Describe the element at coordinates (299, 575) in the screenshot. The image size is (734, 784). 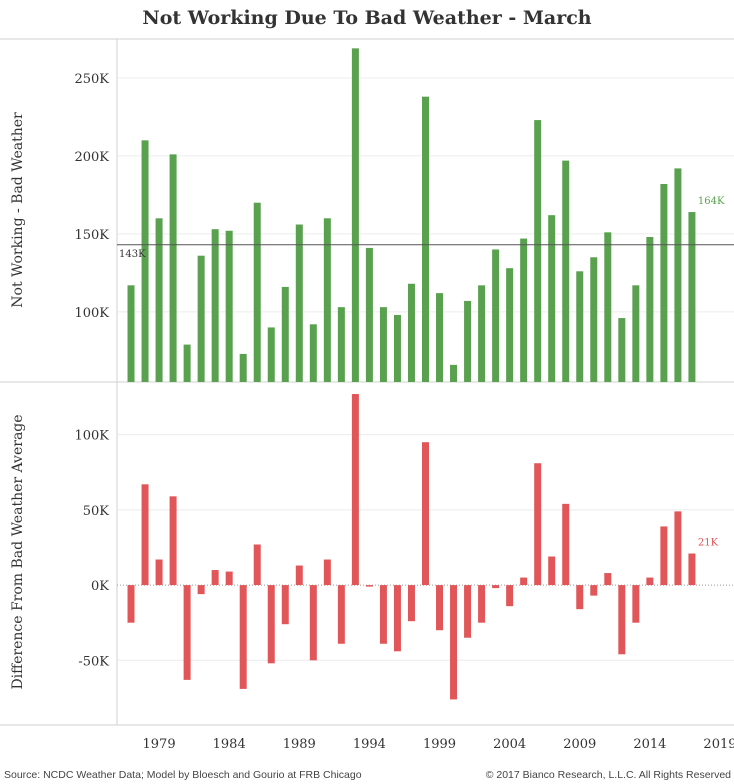
I see `bottom-bar-1989` at that location.